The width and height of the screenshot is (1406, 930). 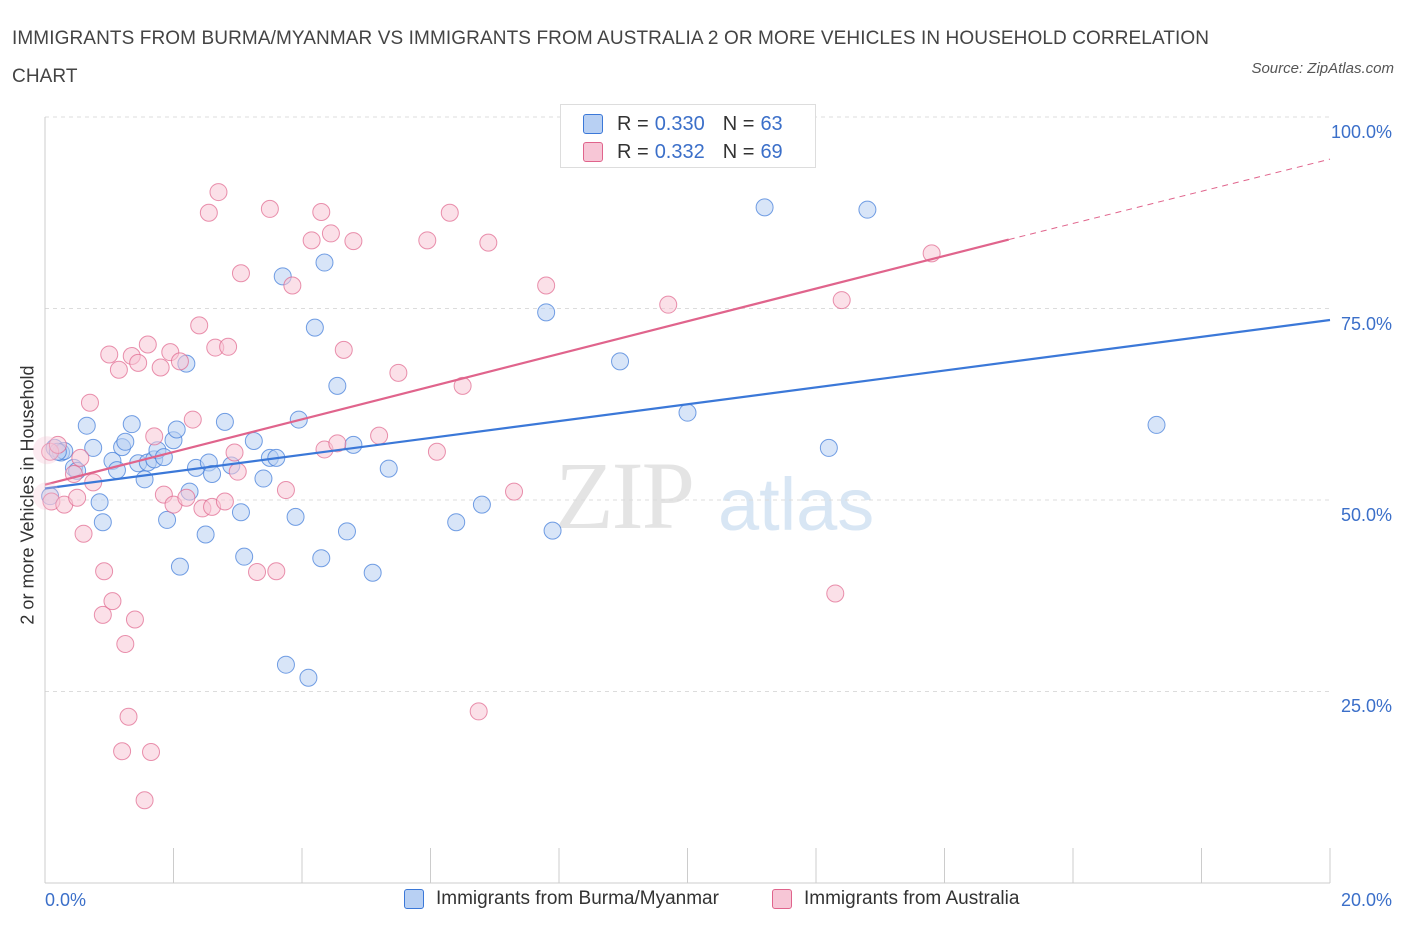 What do you see at coordinates (1366, 706) in the screenshot?
I see `y-tick-25: 25.0%` at bounding box center [1366, 706].